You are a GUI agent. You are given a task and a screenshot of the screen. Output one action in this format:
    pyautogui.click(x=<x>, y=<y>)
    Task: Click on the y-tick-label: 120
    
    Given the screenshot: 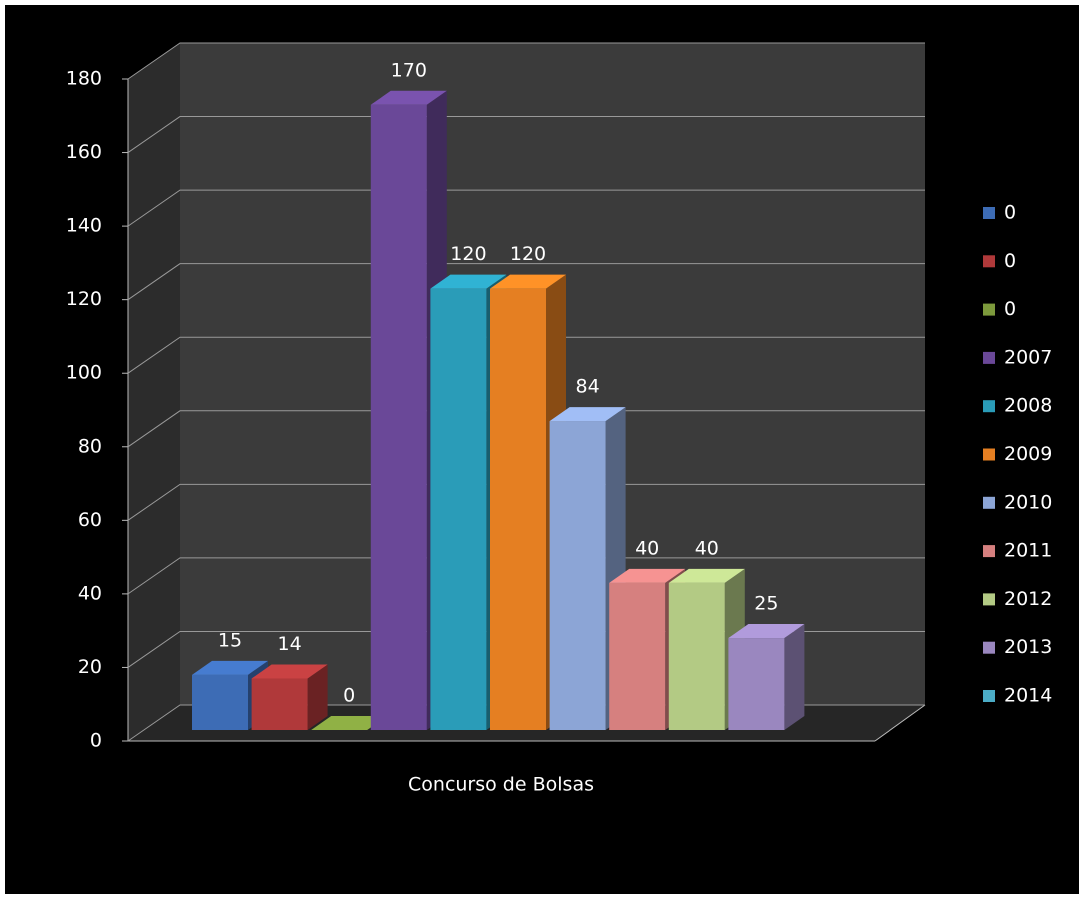 What is the action you would take?
    pyautogui.click(x=84, y=299)
    